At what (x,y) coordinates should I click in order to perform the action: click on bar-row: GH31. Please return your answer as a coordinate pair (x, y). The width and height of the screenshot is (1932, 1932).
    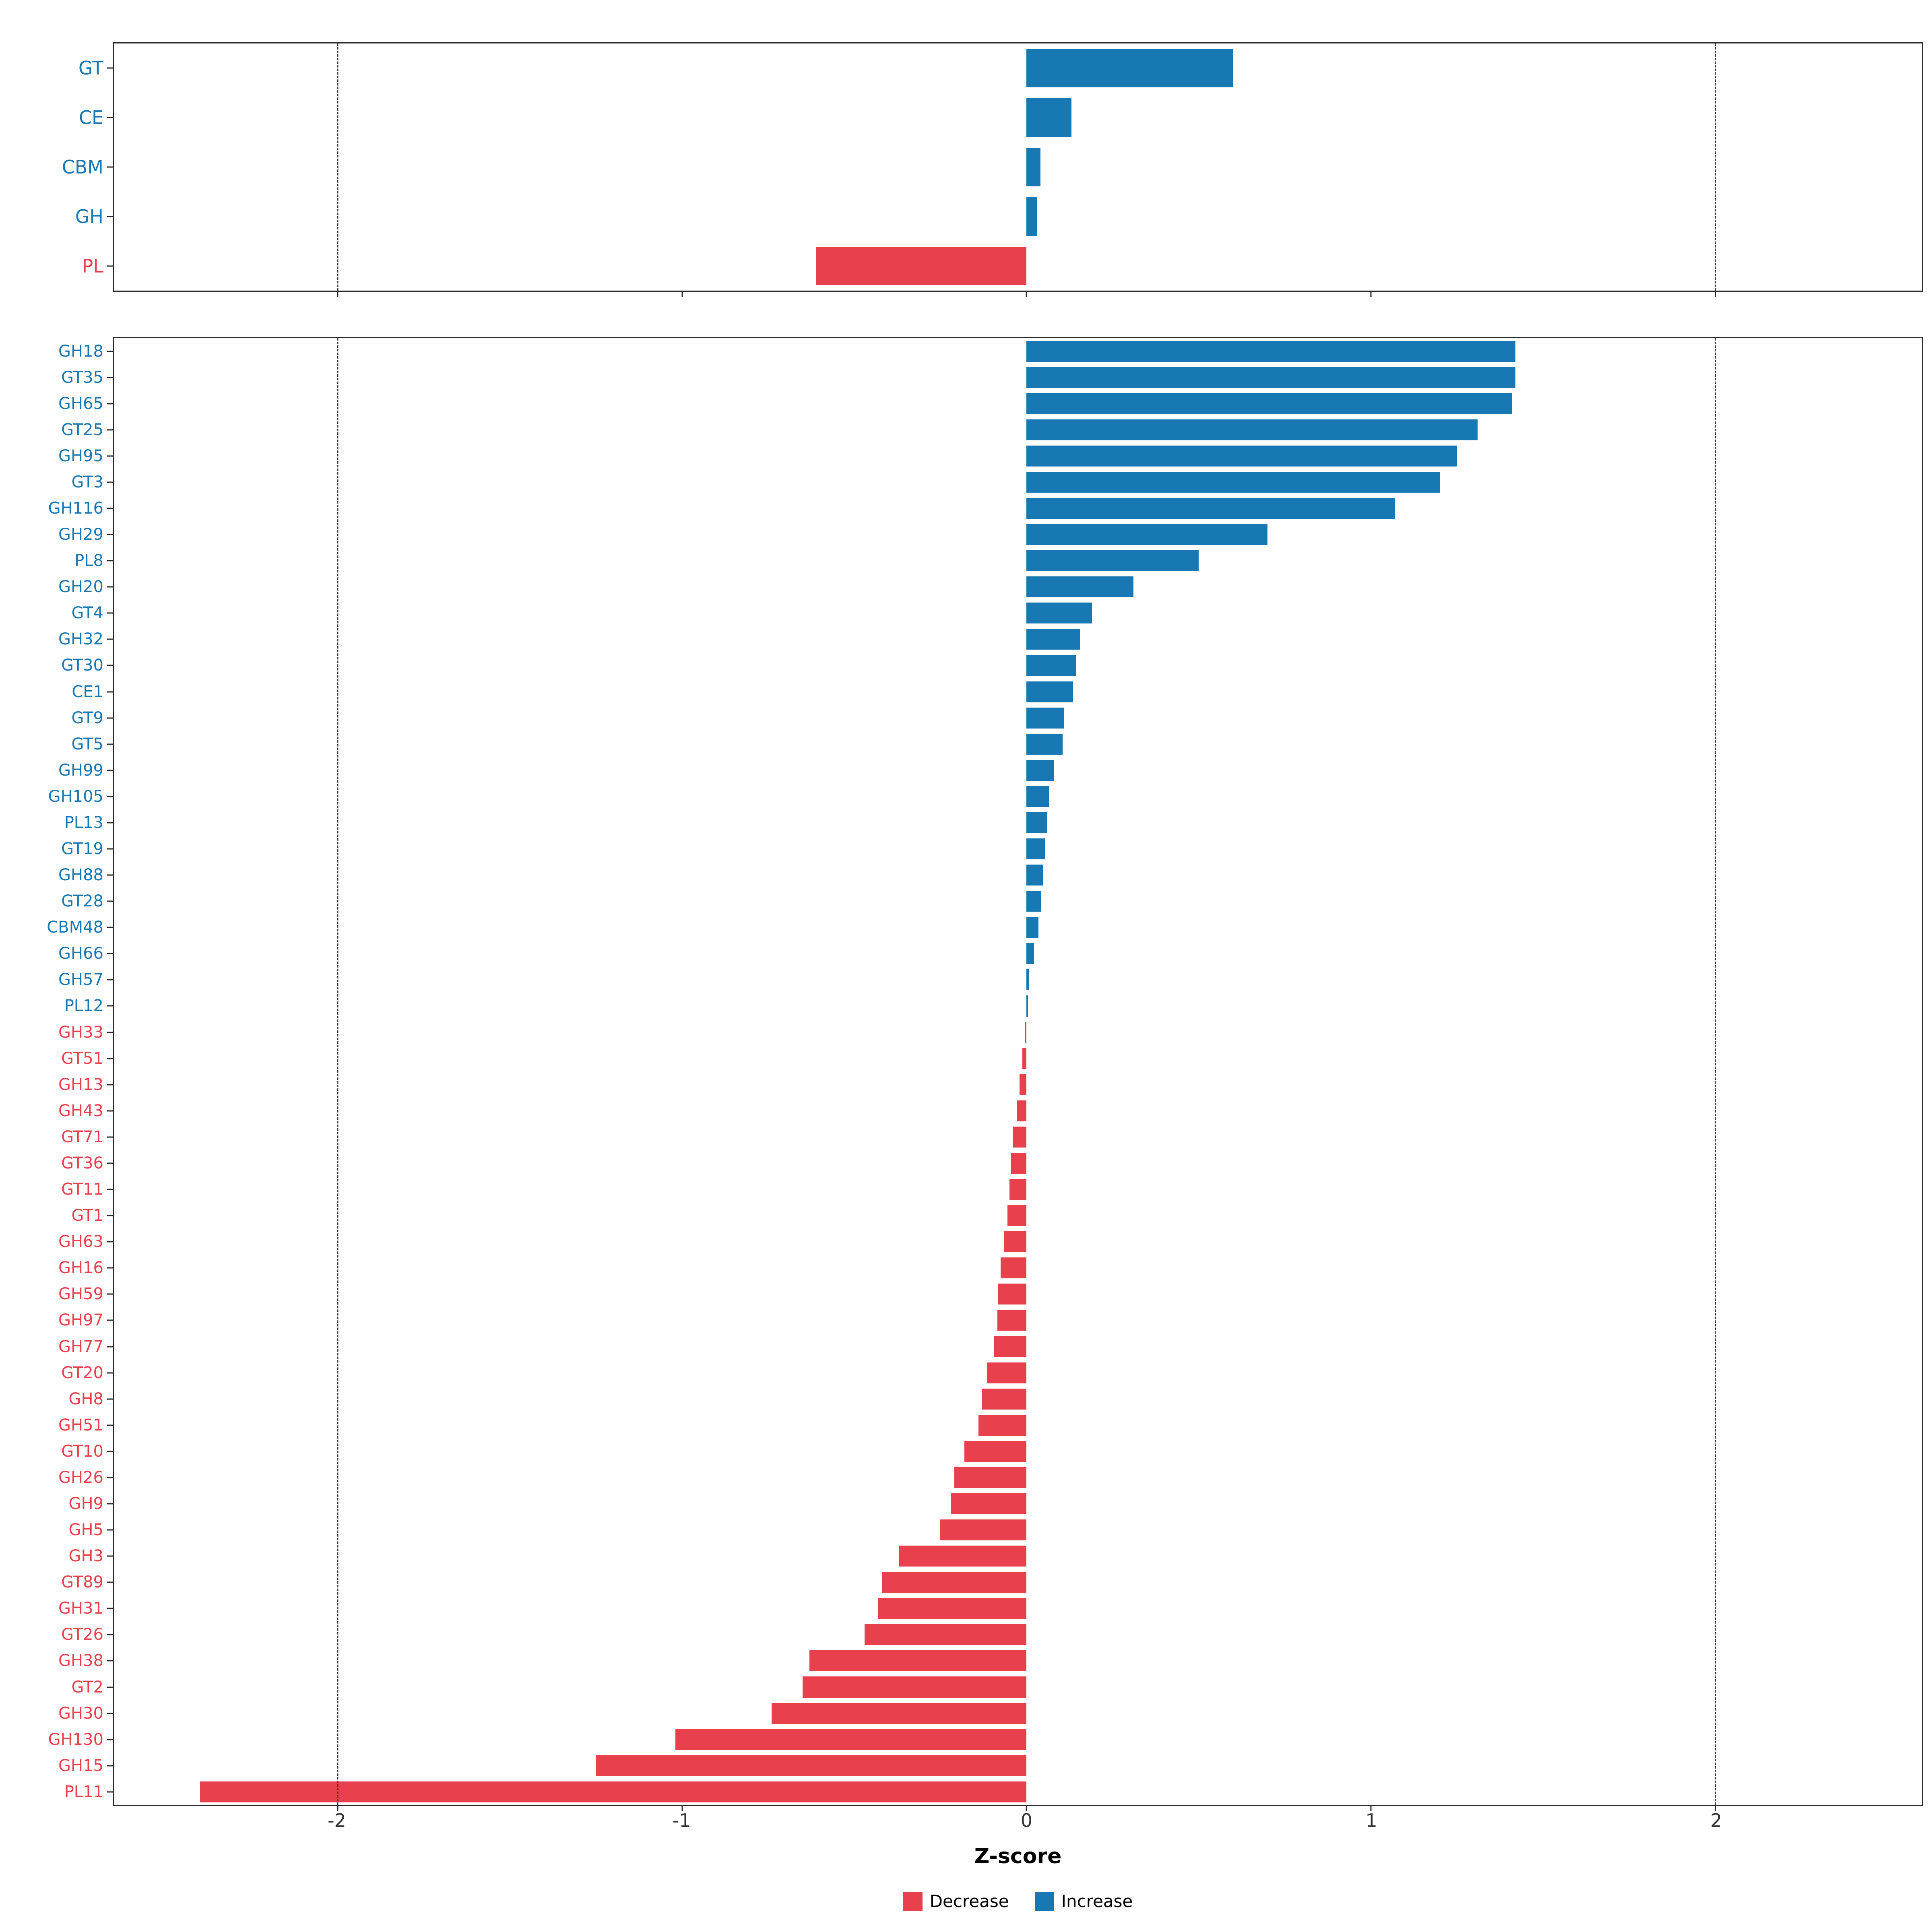
    Looking at the image, I should click on (990, 1609).